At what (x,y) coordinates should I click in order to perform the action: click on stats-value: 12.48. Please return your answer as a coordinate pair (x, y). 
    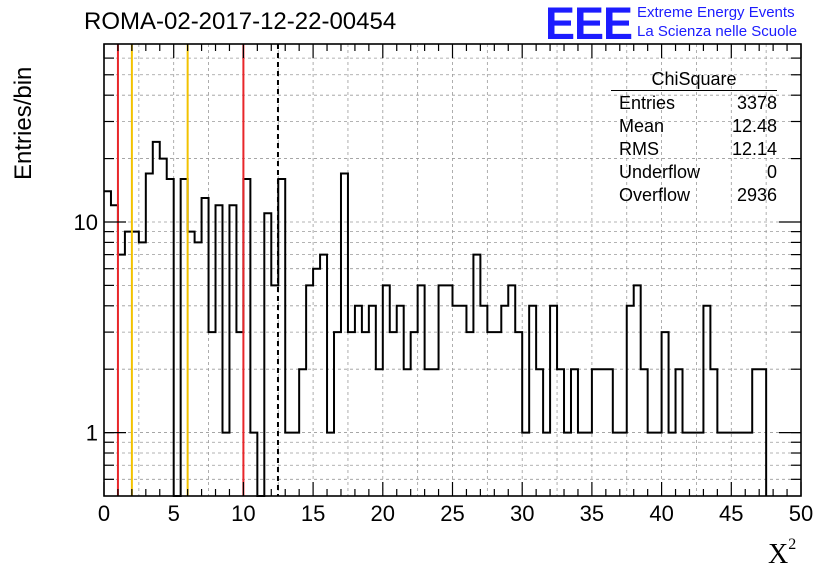
    Looking at the image, I should click on (754, 126).